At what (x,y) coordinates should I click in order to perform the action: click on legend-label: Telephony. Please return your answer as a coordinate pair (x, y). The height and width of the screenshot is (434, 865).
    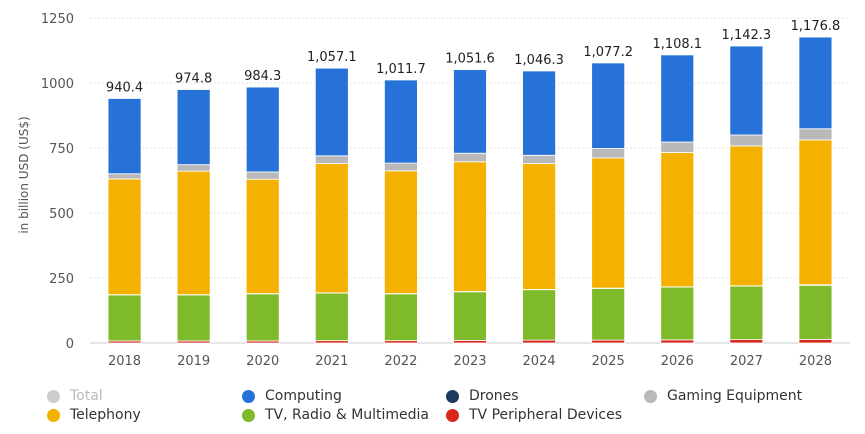
    Looking at the image, I should click on (105, 415).